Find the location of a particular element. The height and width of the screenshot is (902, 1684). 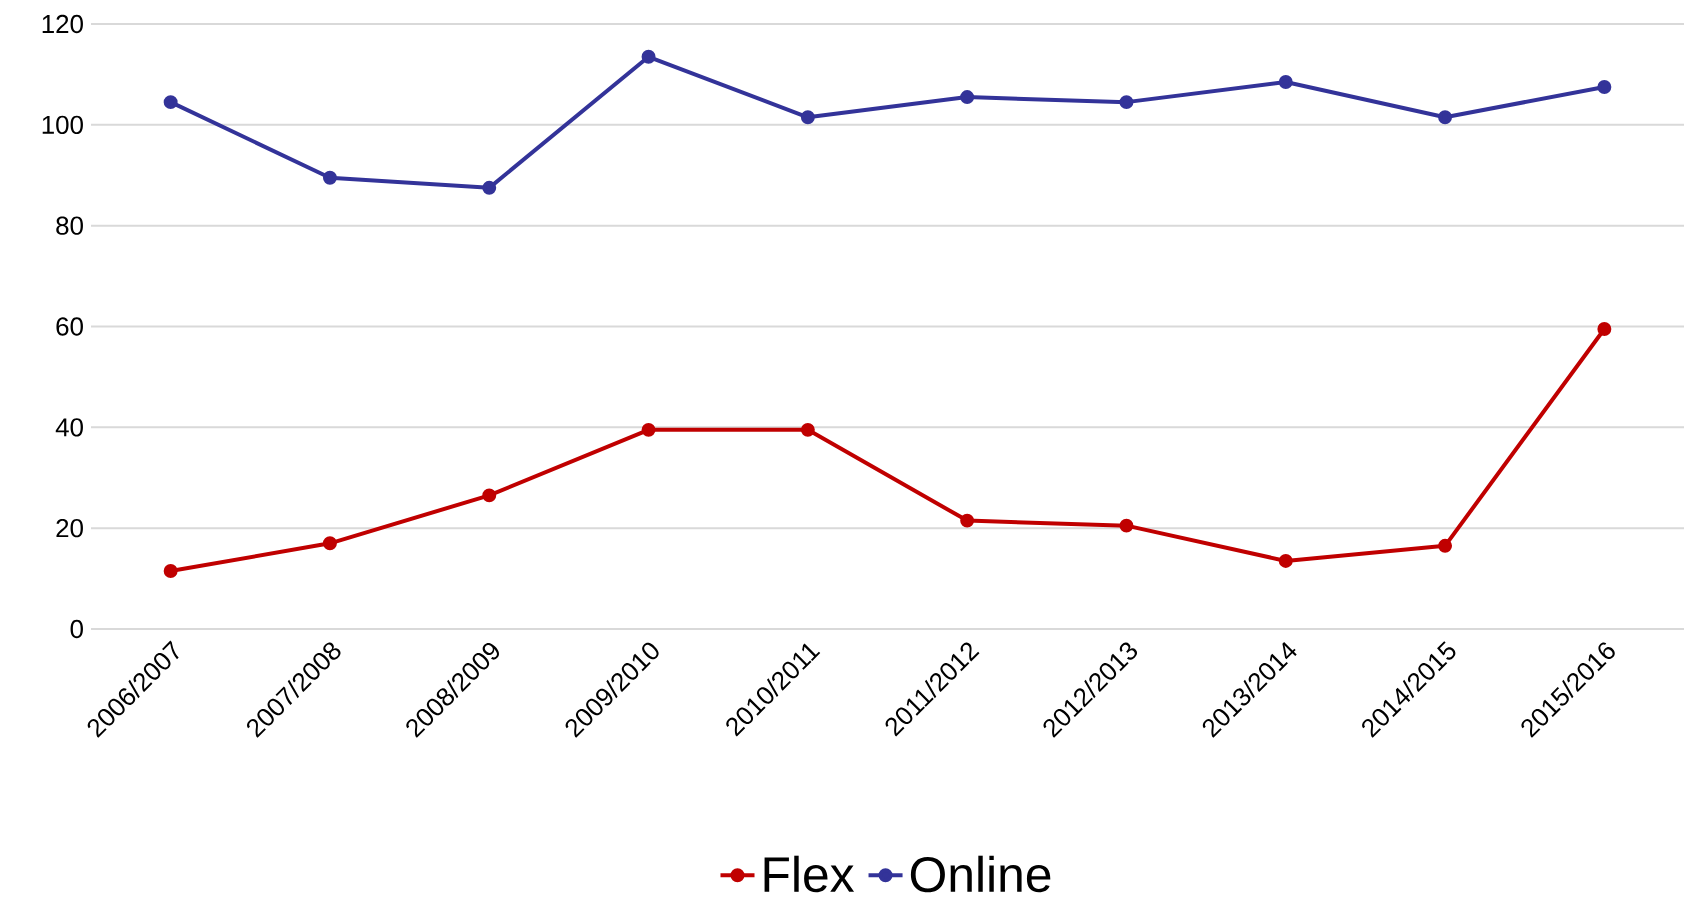

y-tick-label: 40 is located at coordinates (69, 427).